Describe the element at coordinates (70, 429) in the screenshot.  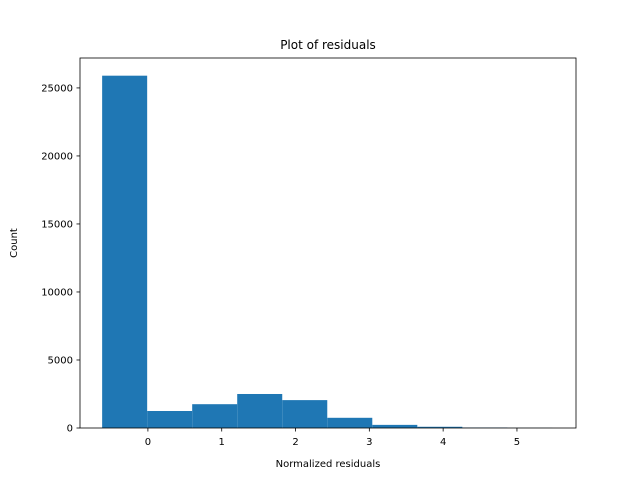
I see `y-tick-label: 0` at that location.